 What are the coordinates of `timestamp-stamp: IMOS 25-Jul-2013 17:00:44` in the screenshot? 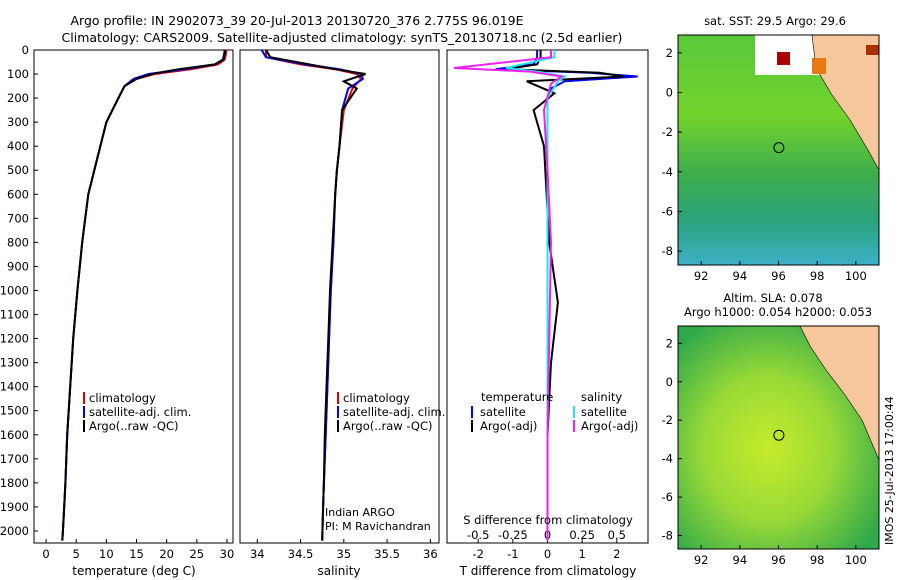 It's located at (889, 470).